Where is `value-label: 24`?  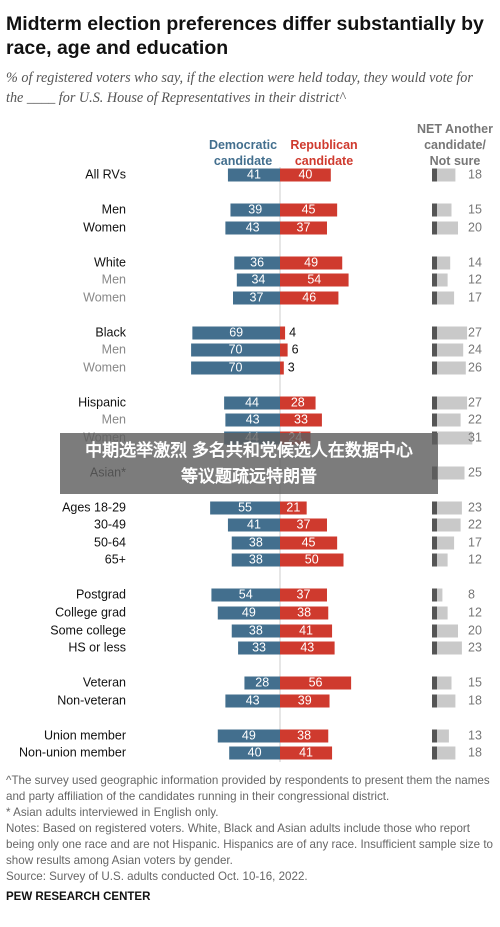 value-label: 24 is located at coordinates (475, 349).